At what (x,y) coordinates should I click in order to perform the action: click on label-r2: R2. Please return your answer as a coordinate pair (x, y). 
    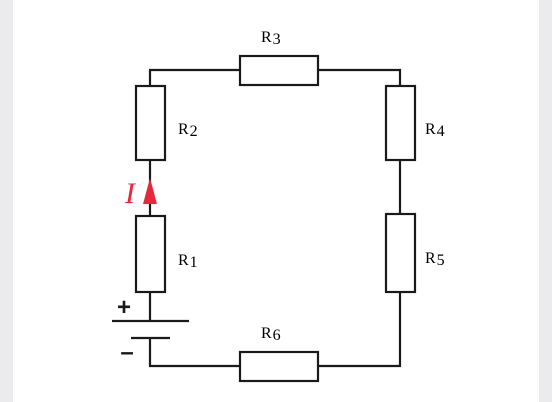
    Looking at the image, I should click on (188, 130).